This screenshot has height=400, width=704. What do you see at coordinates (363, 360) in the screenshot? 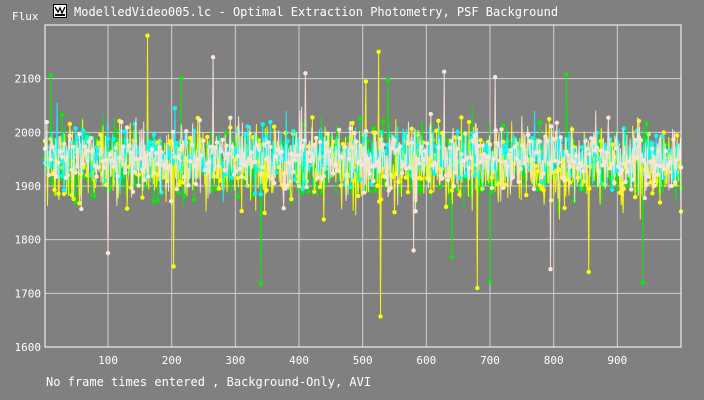
I see `x-tick-label: 500` at bounding box center [363, 360].